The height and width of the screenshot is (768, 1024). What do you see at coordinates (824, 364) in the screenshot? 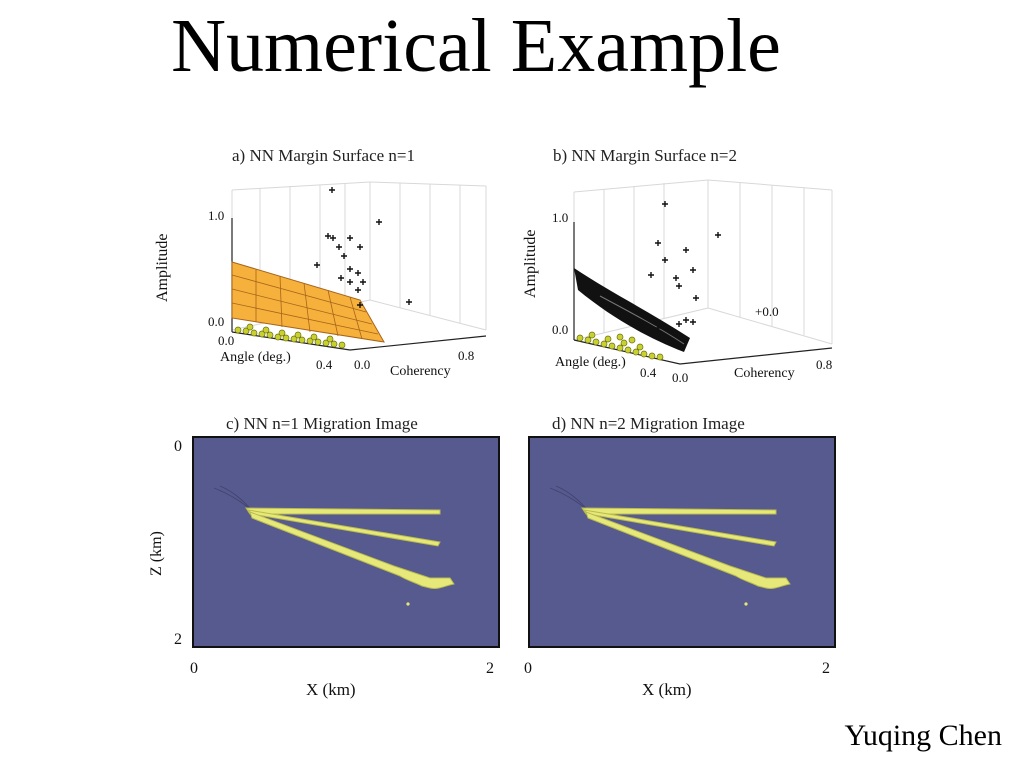
I see `panel-b-ytick-1: 0.8` at bounding box center [824, 364].